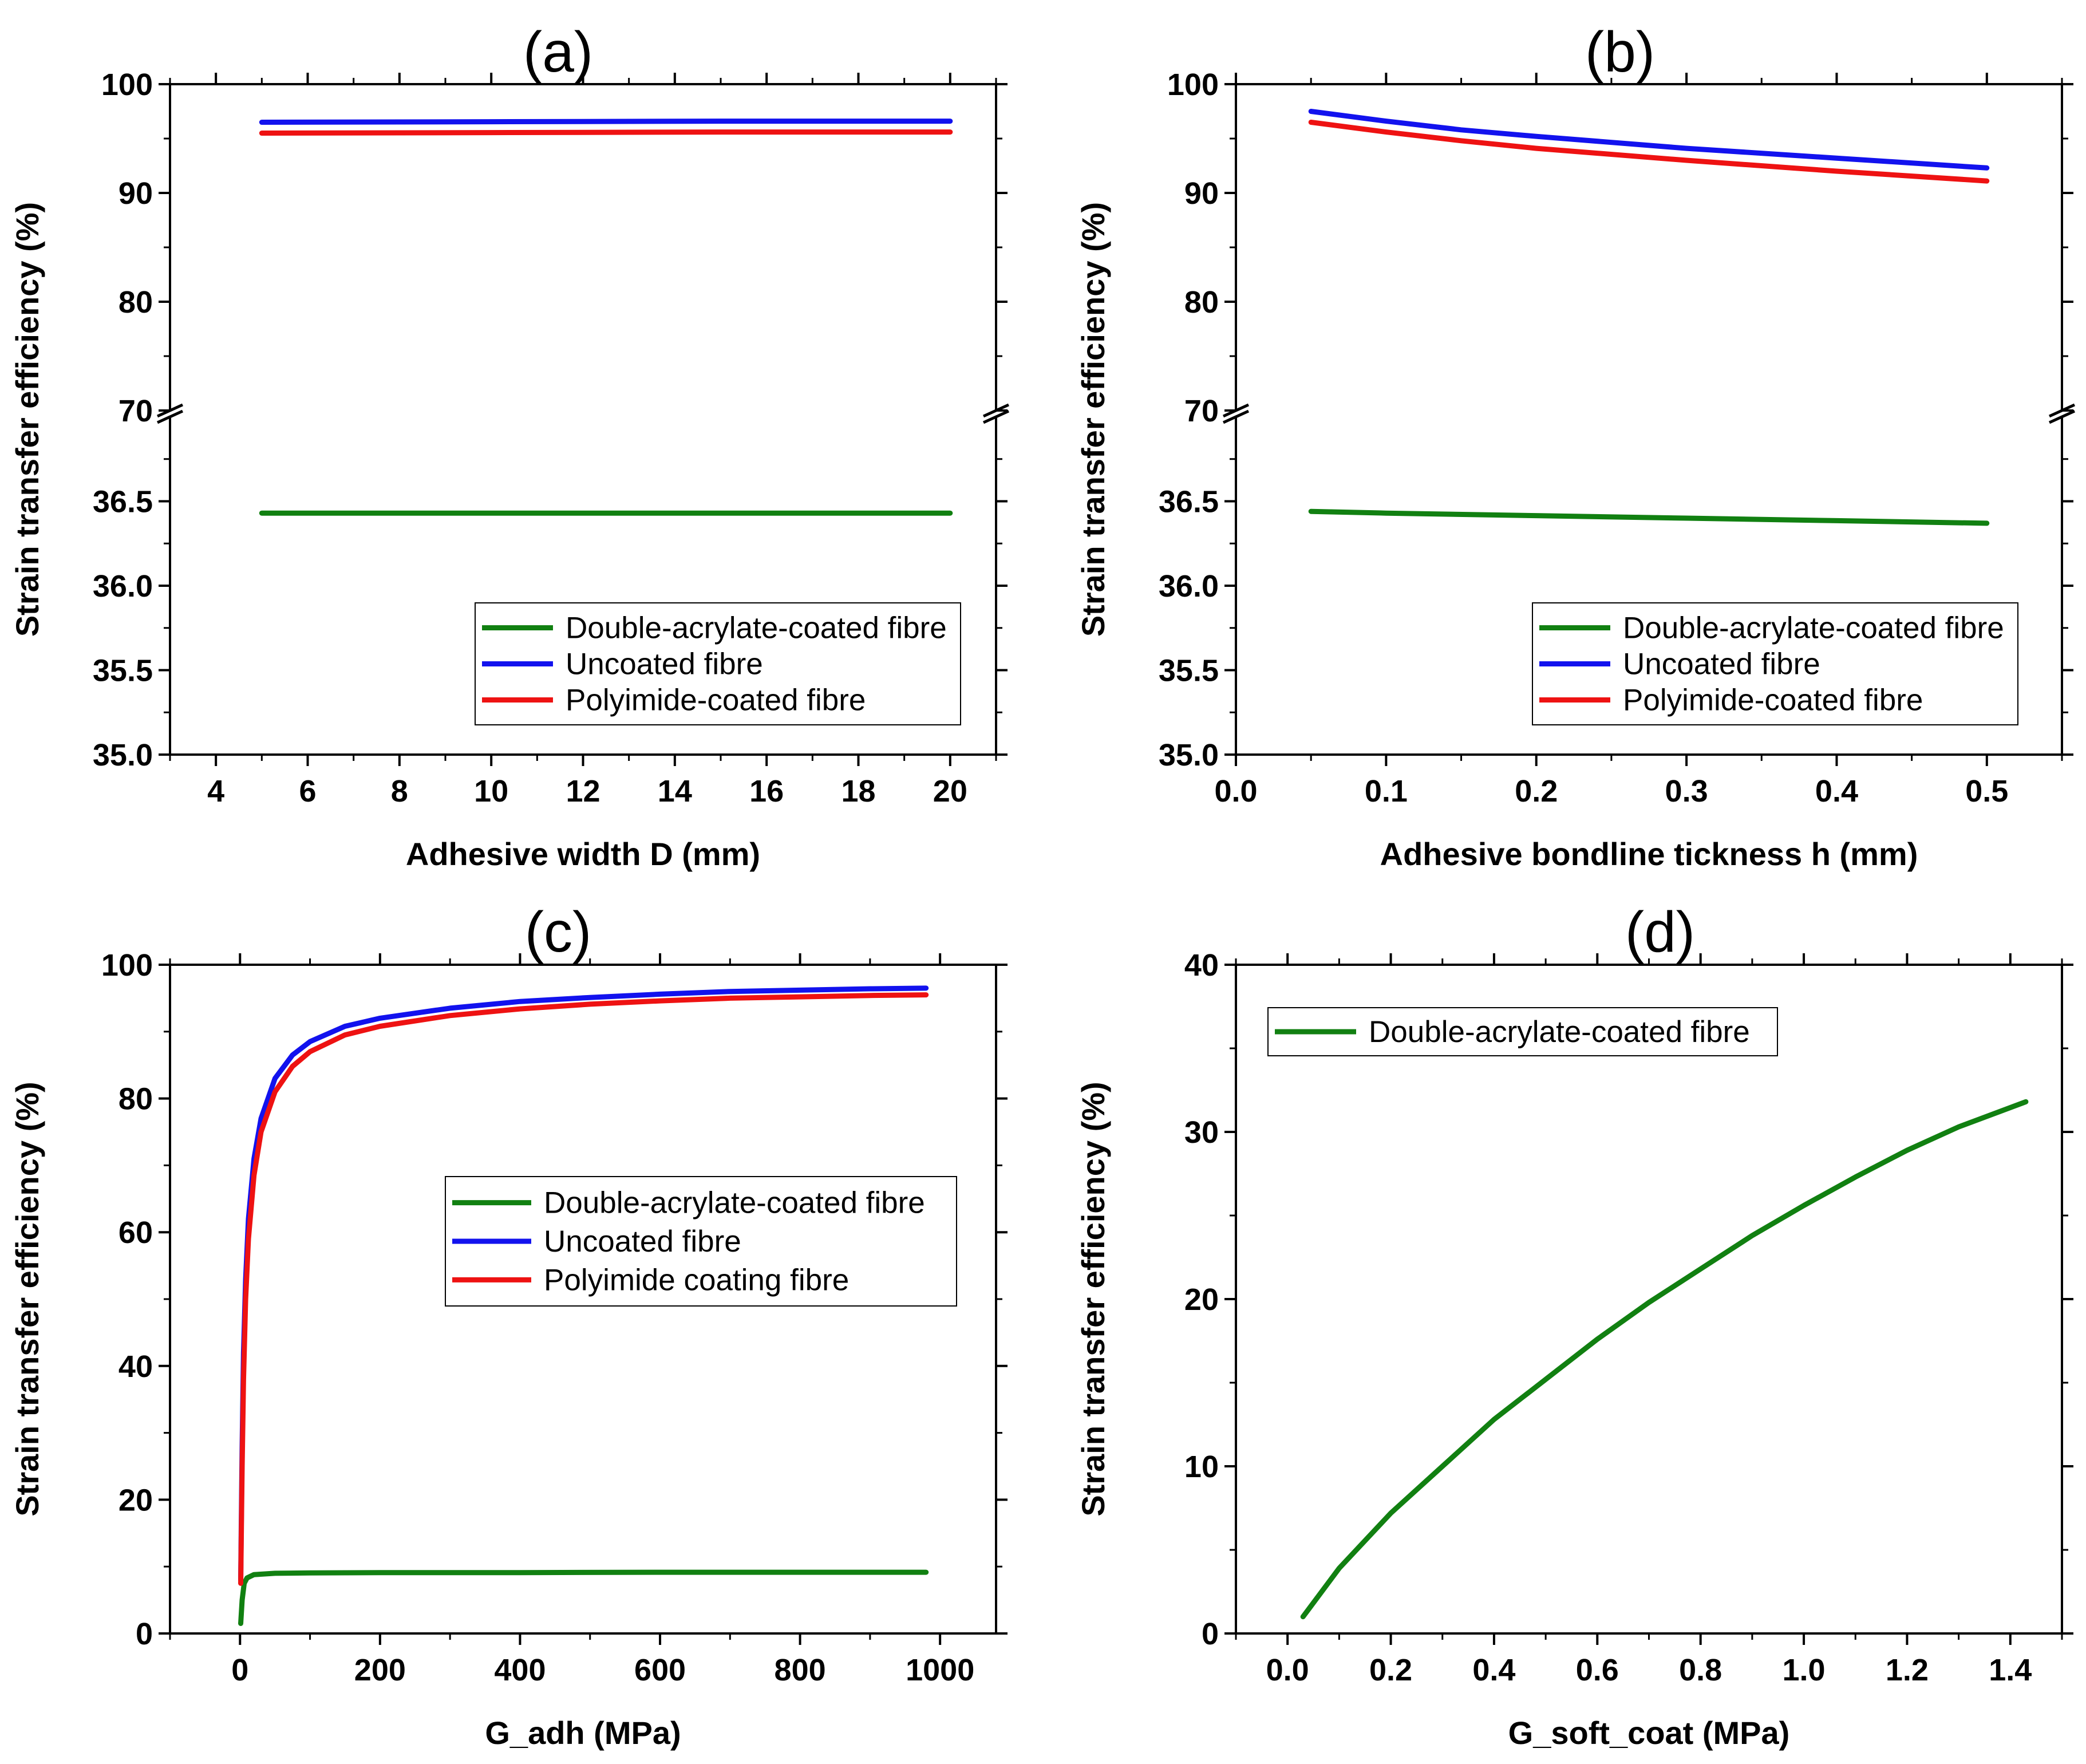 This screenshot has width=2086, height=1764. Describe the element at coordinates (239, 1670) in the screenshot. I see `x-tick-label: 0` at that location.